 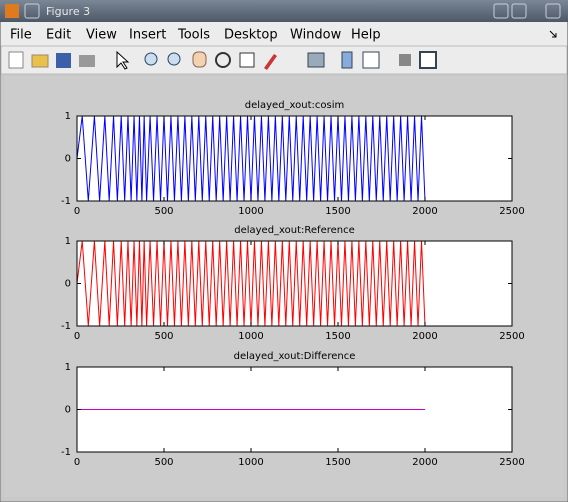 I want to click on tool-print, so click(x=87, y=61).